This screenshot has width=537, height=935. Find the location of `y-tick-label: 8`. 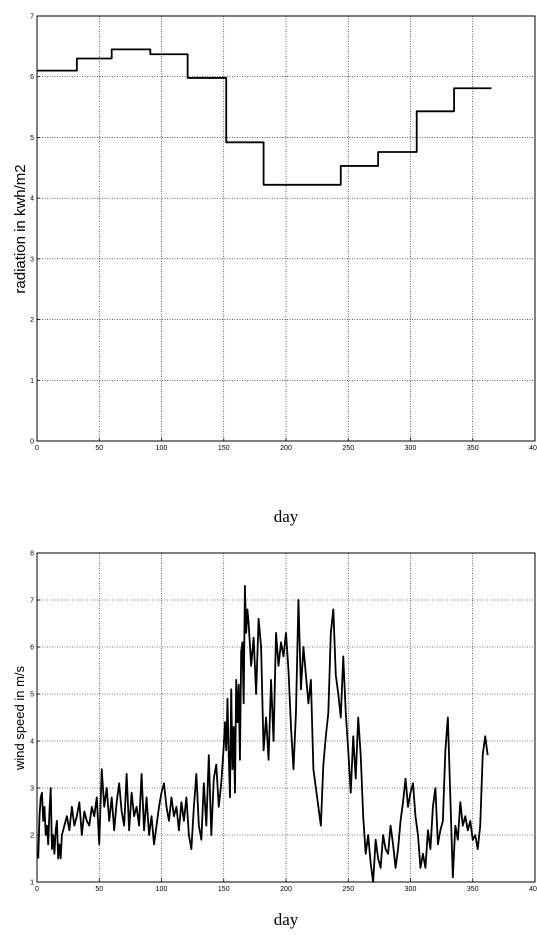

y-tick-label: 8 is located at coordinates (32, 554).